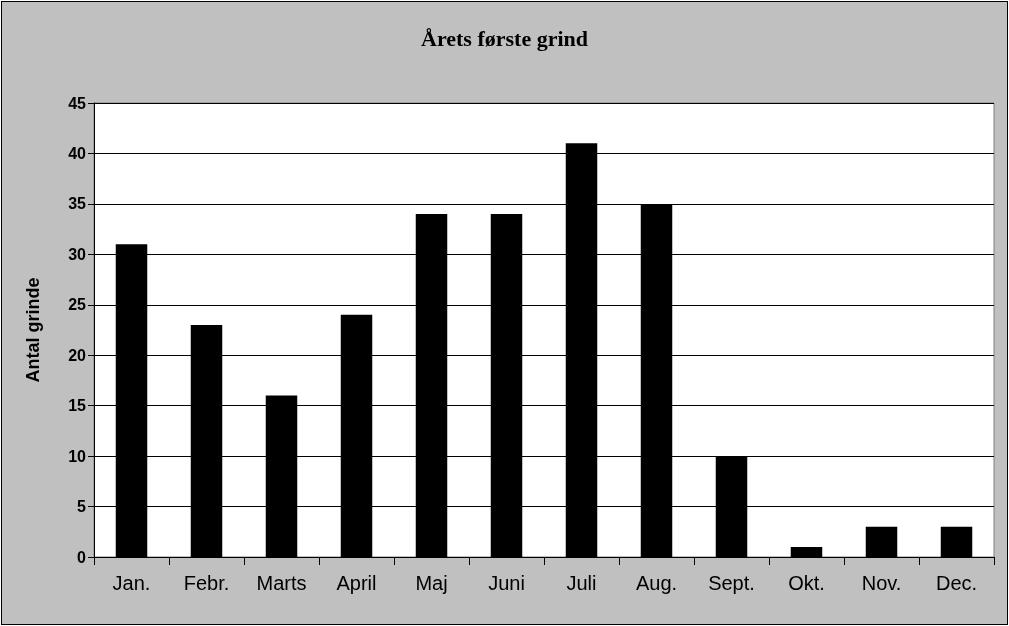  What do you see at coordinates (33, 330) in the screenshot?
I see `y-axis-title: Antal grinde` at bounding box center [33, 330].